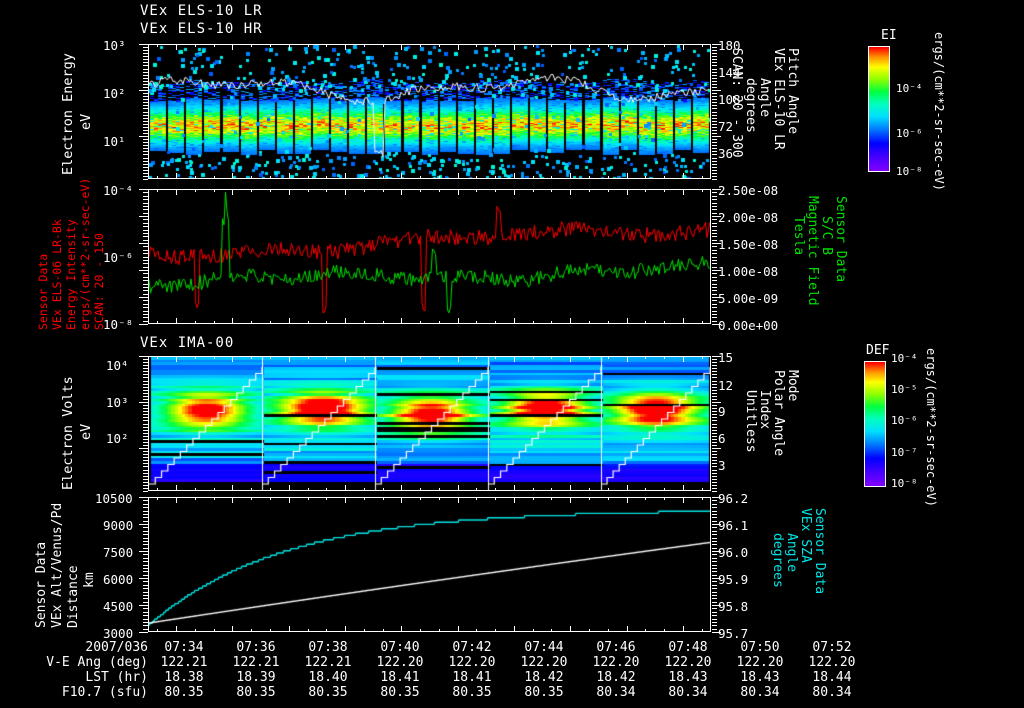  What do you see at coordinates (429, 423) in the screenshot?
I see `panel3-plot-area` at bounding box center [429, 423].